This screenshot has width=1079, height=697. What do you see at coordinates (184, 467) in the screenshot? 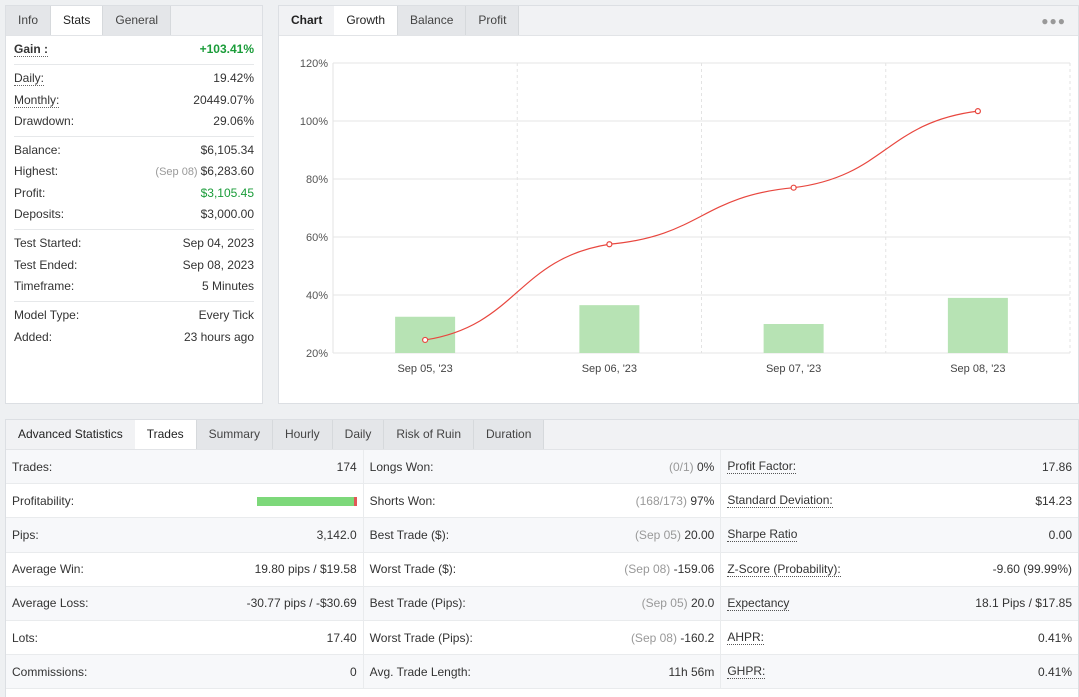
I see `stat-row: Trades: 174` at bounding box center [184, 467].